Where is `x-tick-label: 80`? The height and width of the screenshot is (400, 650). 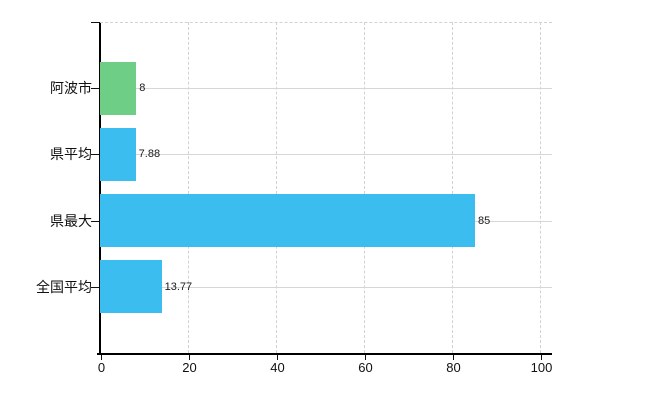 x-tick-label: 80 is located at coordinates (453, 367).